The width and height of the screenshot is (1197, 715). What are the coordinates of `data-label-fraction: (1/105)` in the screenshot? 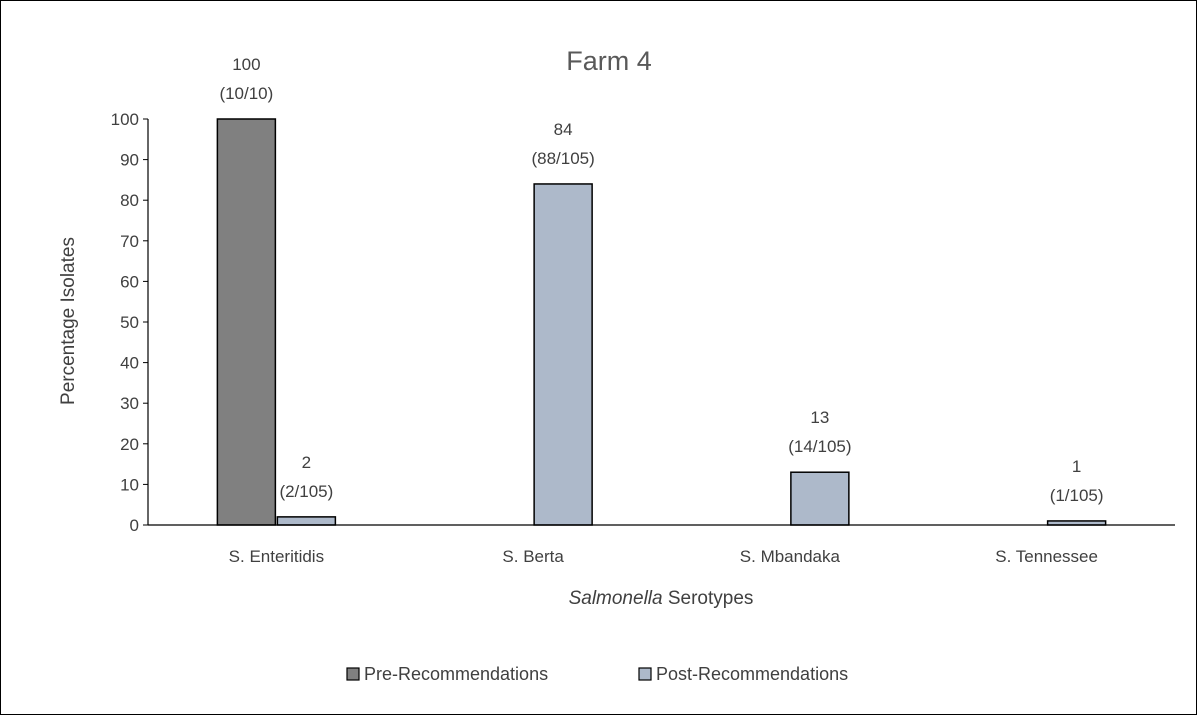 It's located at (1077, 495).